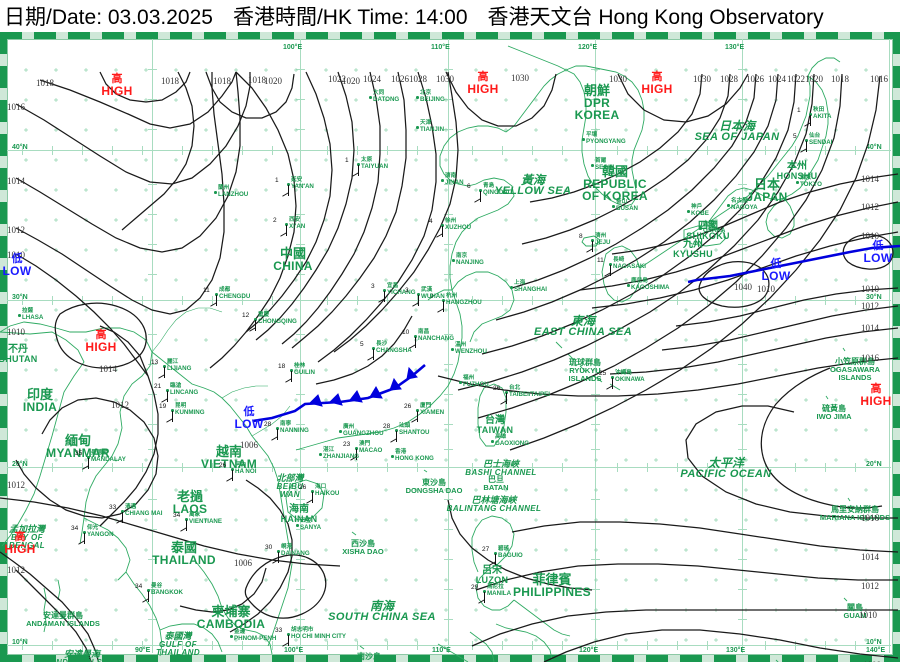 This screenshot has height=662, width=900. What do you see at coordinates (655, 17) in the screenshot?
I see `issuing-agency-label: 香港天文台 Hong Kong Observatory` at bounding box center [655, 17].